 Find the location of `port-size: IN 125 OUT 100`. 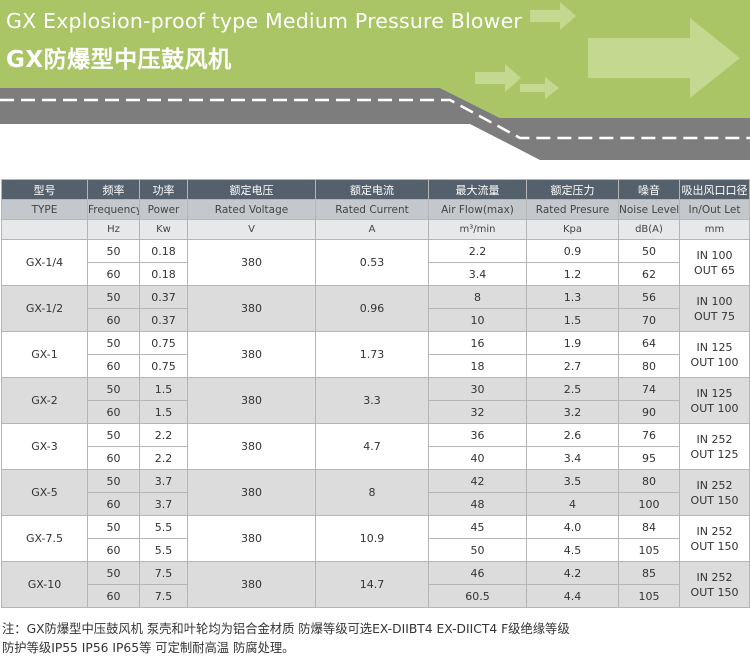

port-size: IN 125 OUT 100 is located at coordinates (714, 400).